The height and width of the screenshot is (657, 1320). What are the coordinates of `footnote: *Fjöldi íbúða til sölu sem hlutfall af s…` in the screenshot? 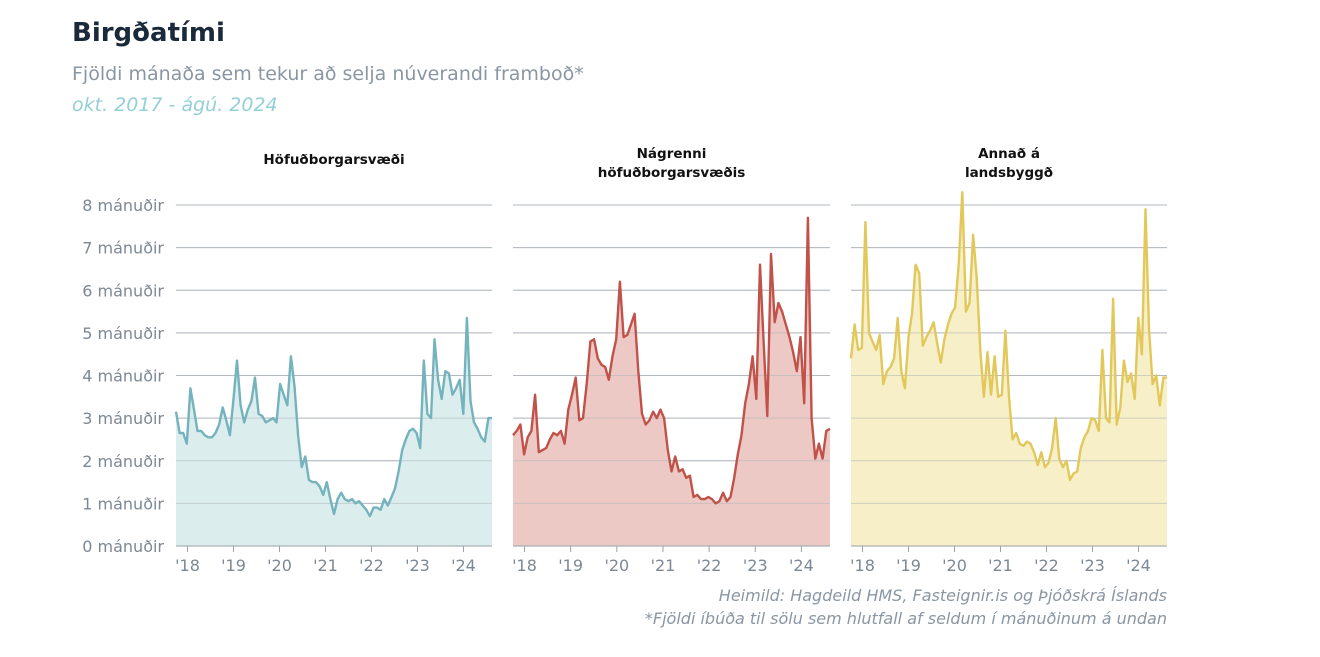 It's located at (905, 618).